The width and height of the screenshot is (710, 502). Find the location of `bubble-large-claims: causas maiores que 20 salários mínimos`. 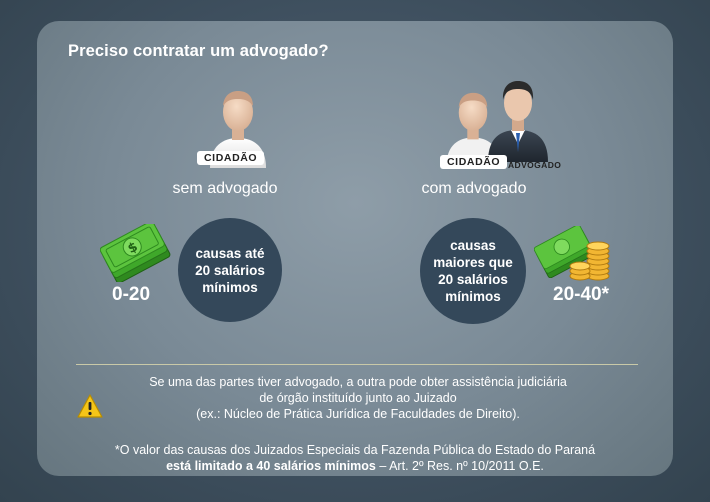

bubble-large-claims: causas maiores que 20 salários mínimos is located at coordinates (473, 271).